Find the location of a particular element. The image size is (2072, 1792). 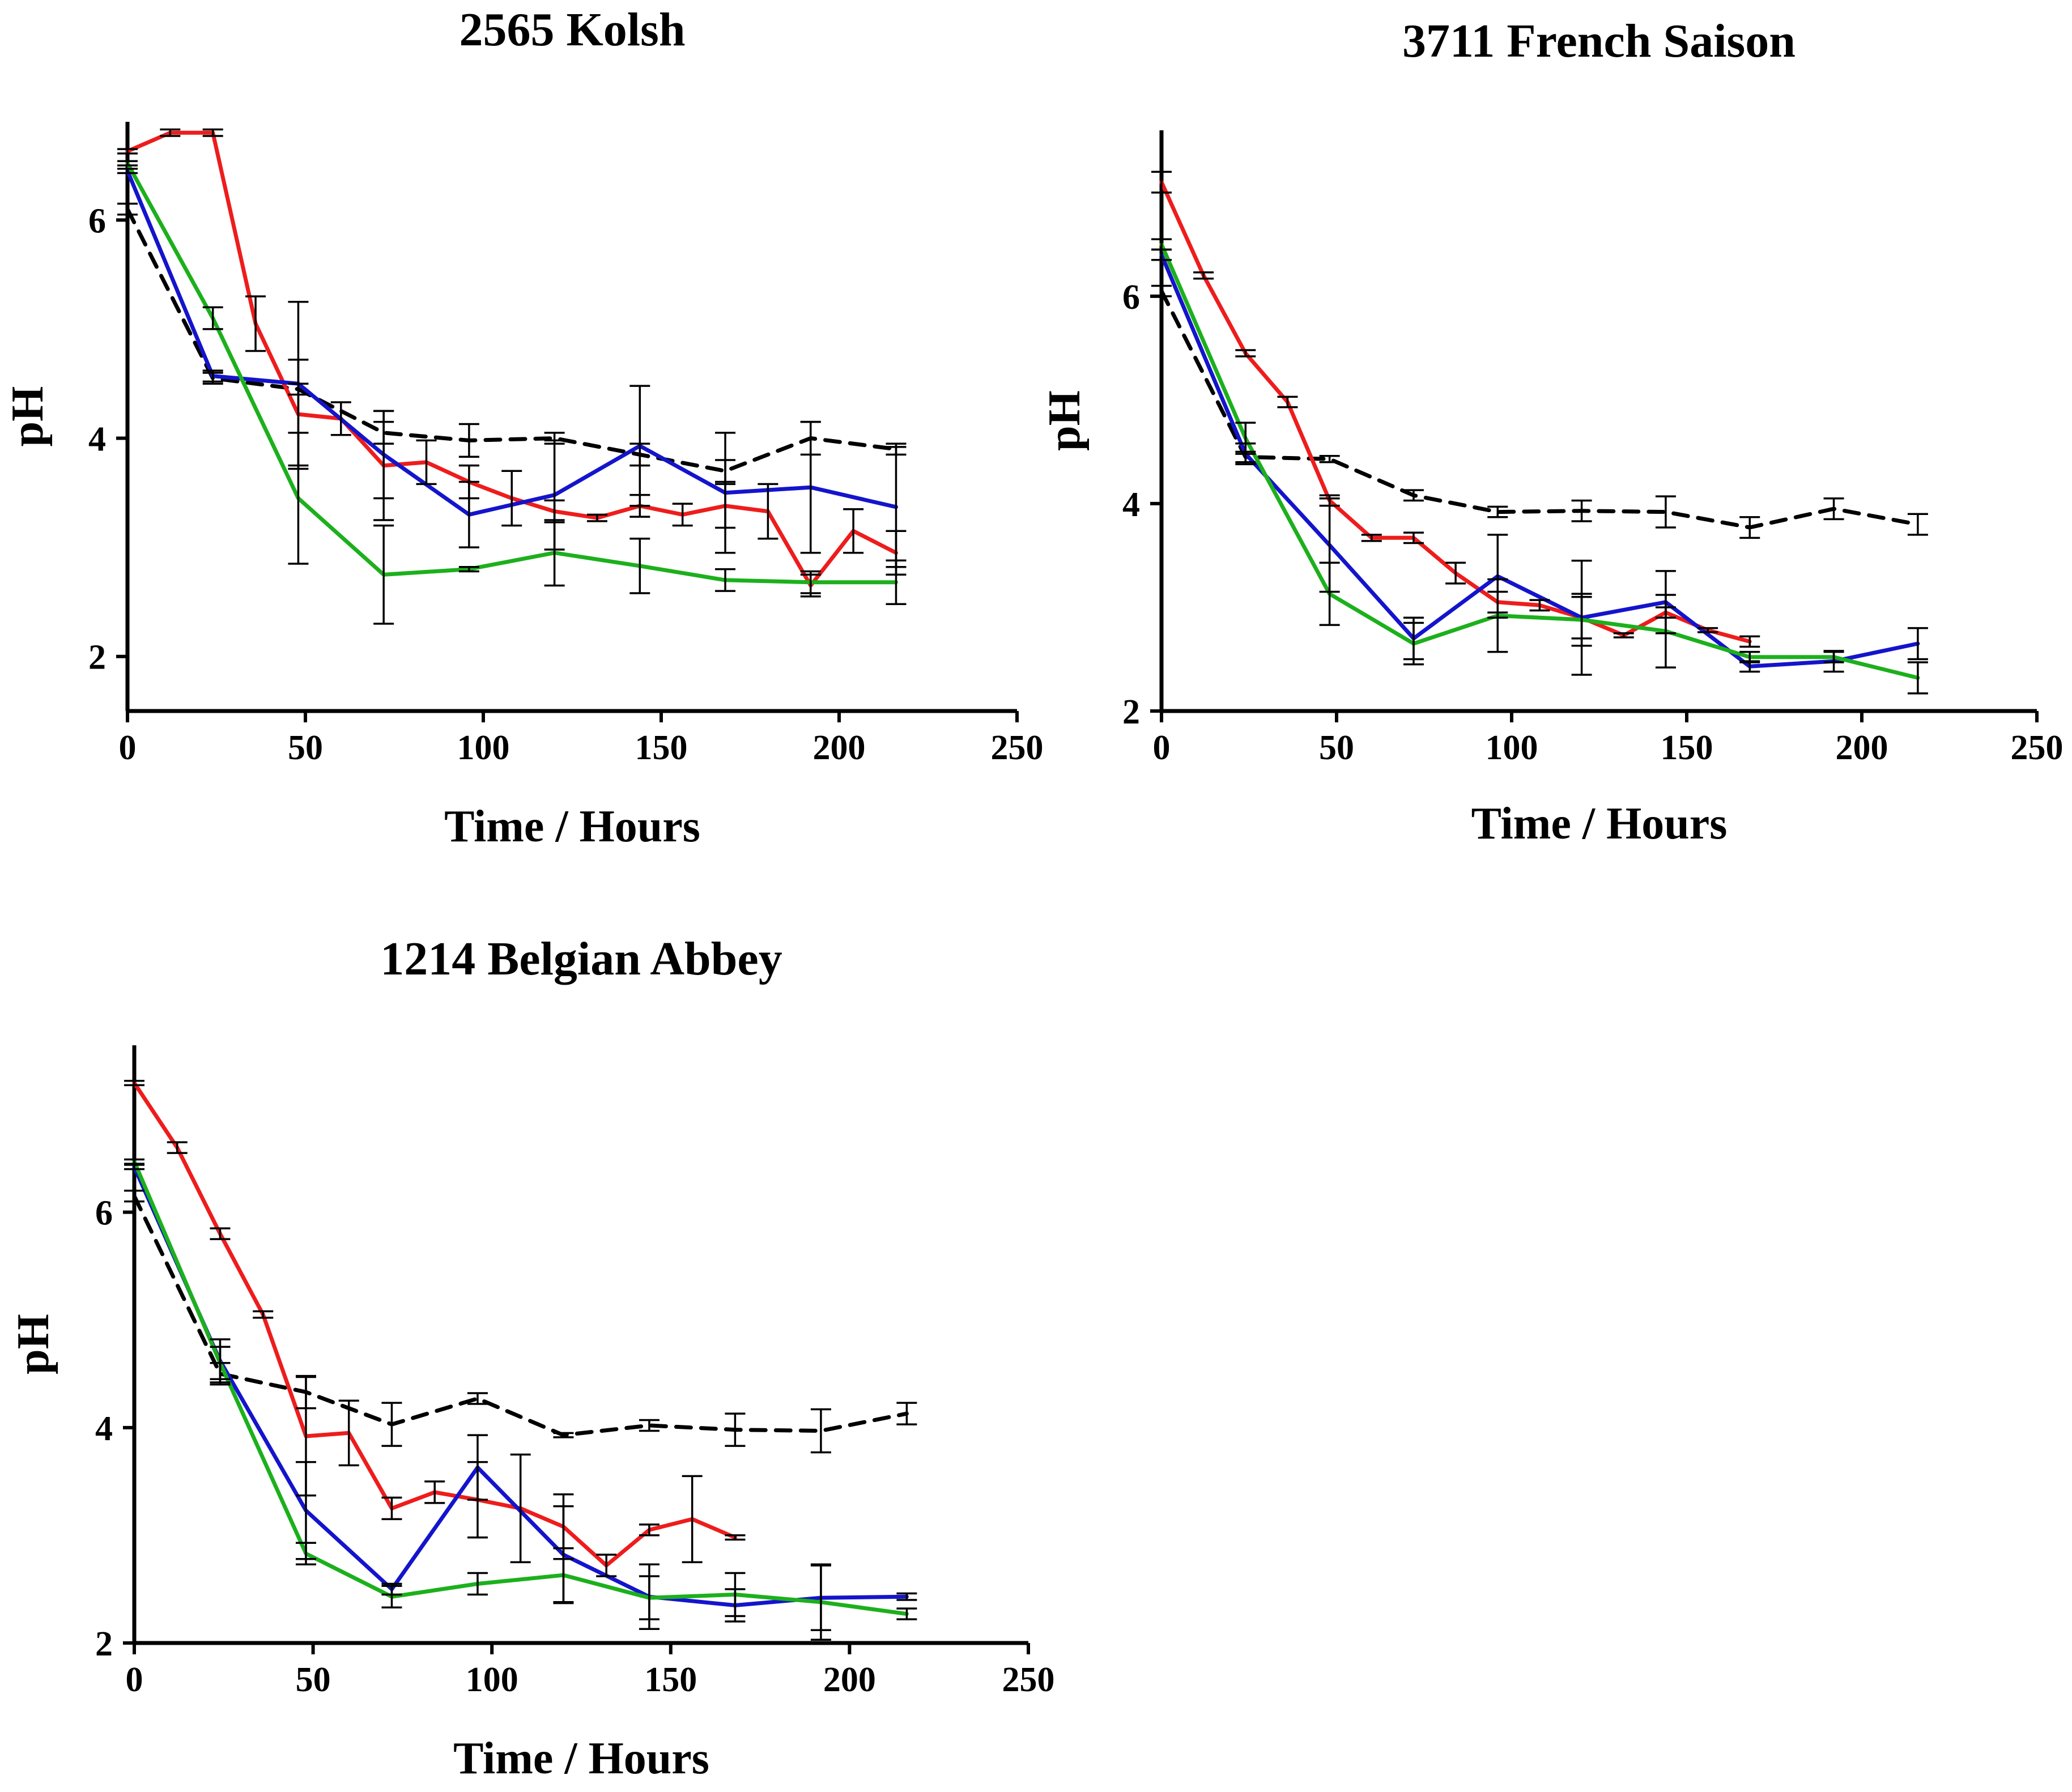

series-line-blue is located at coordinates (1539, 461).